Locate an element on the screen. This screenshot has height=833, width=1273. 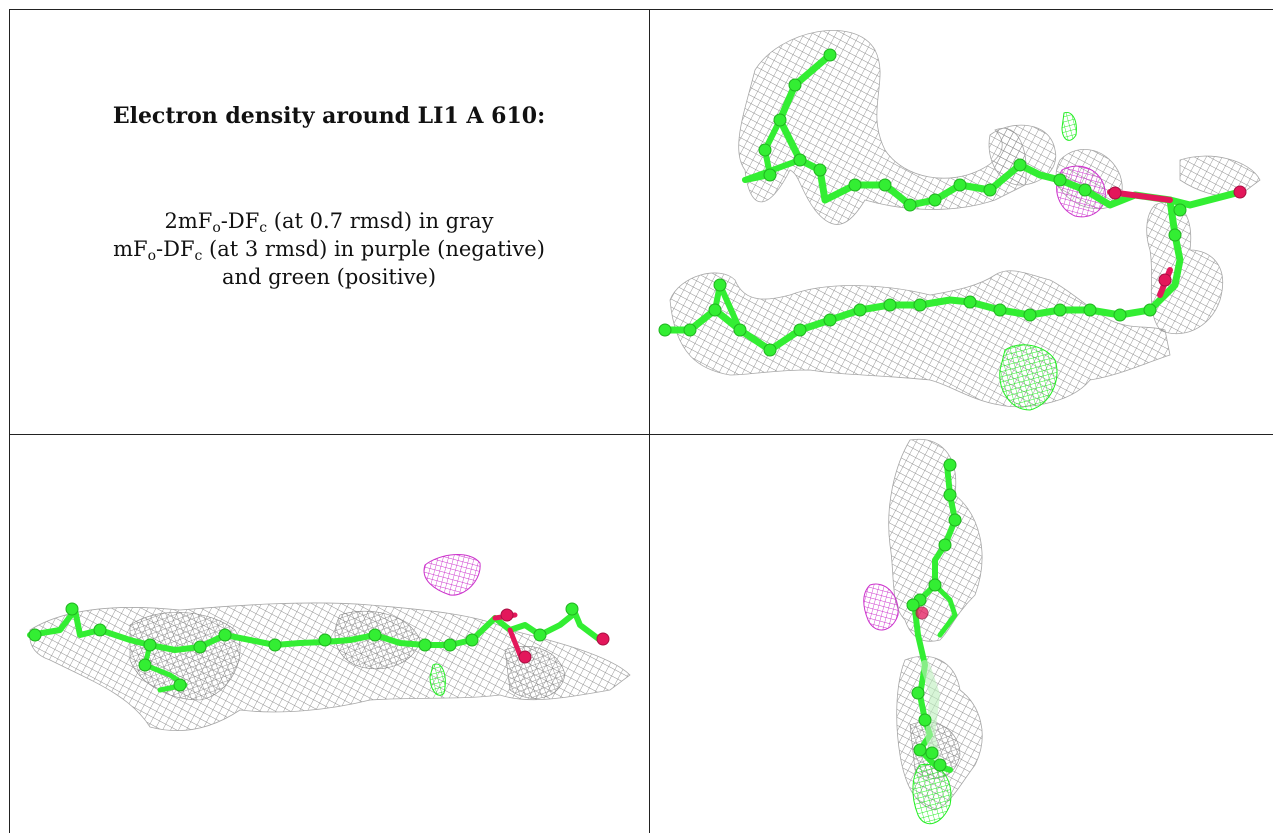
legend-line-difference: mFo-DFc (at 3 rmsd) in purple (negative) is located at coordinates (329, 249).